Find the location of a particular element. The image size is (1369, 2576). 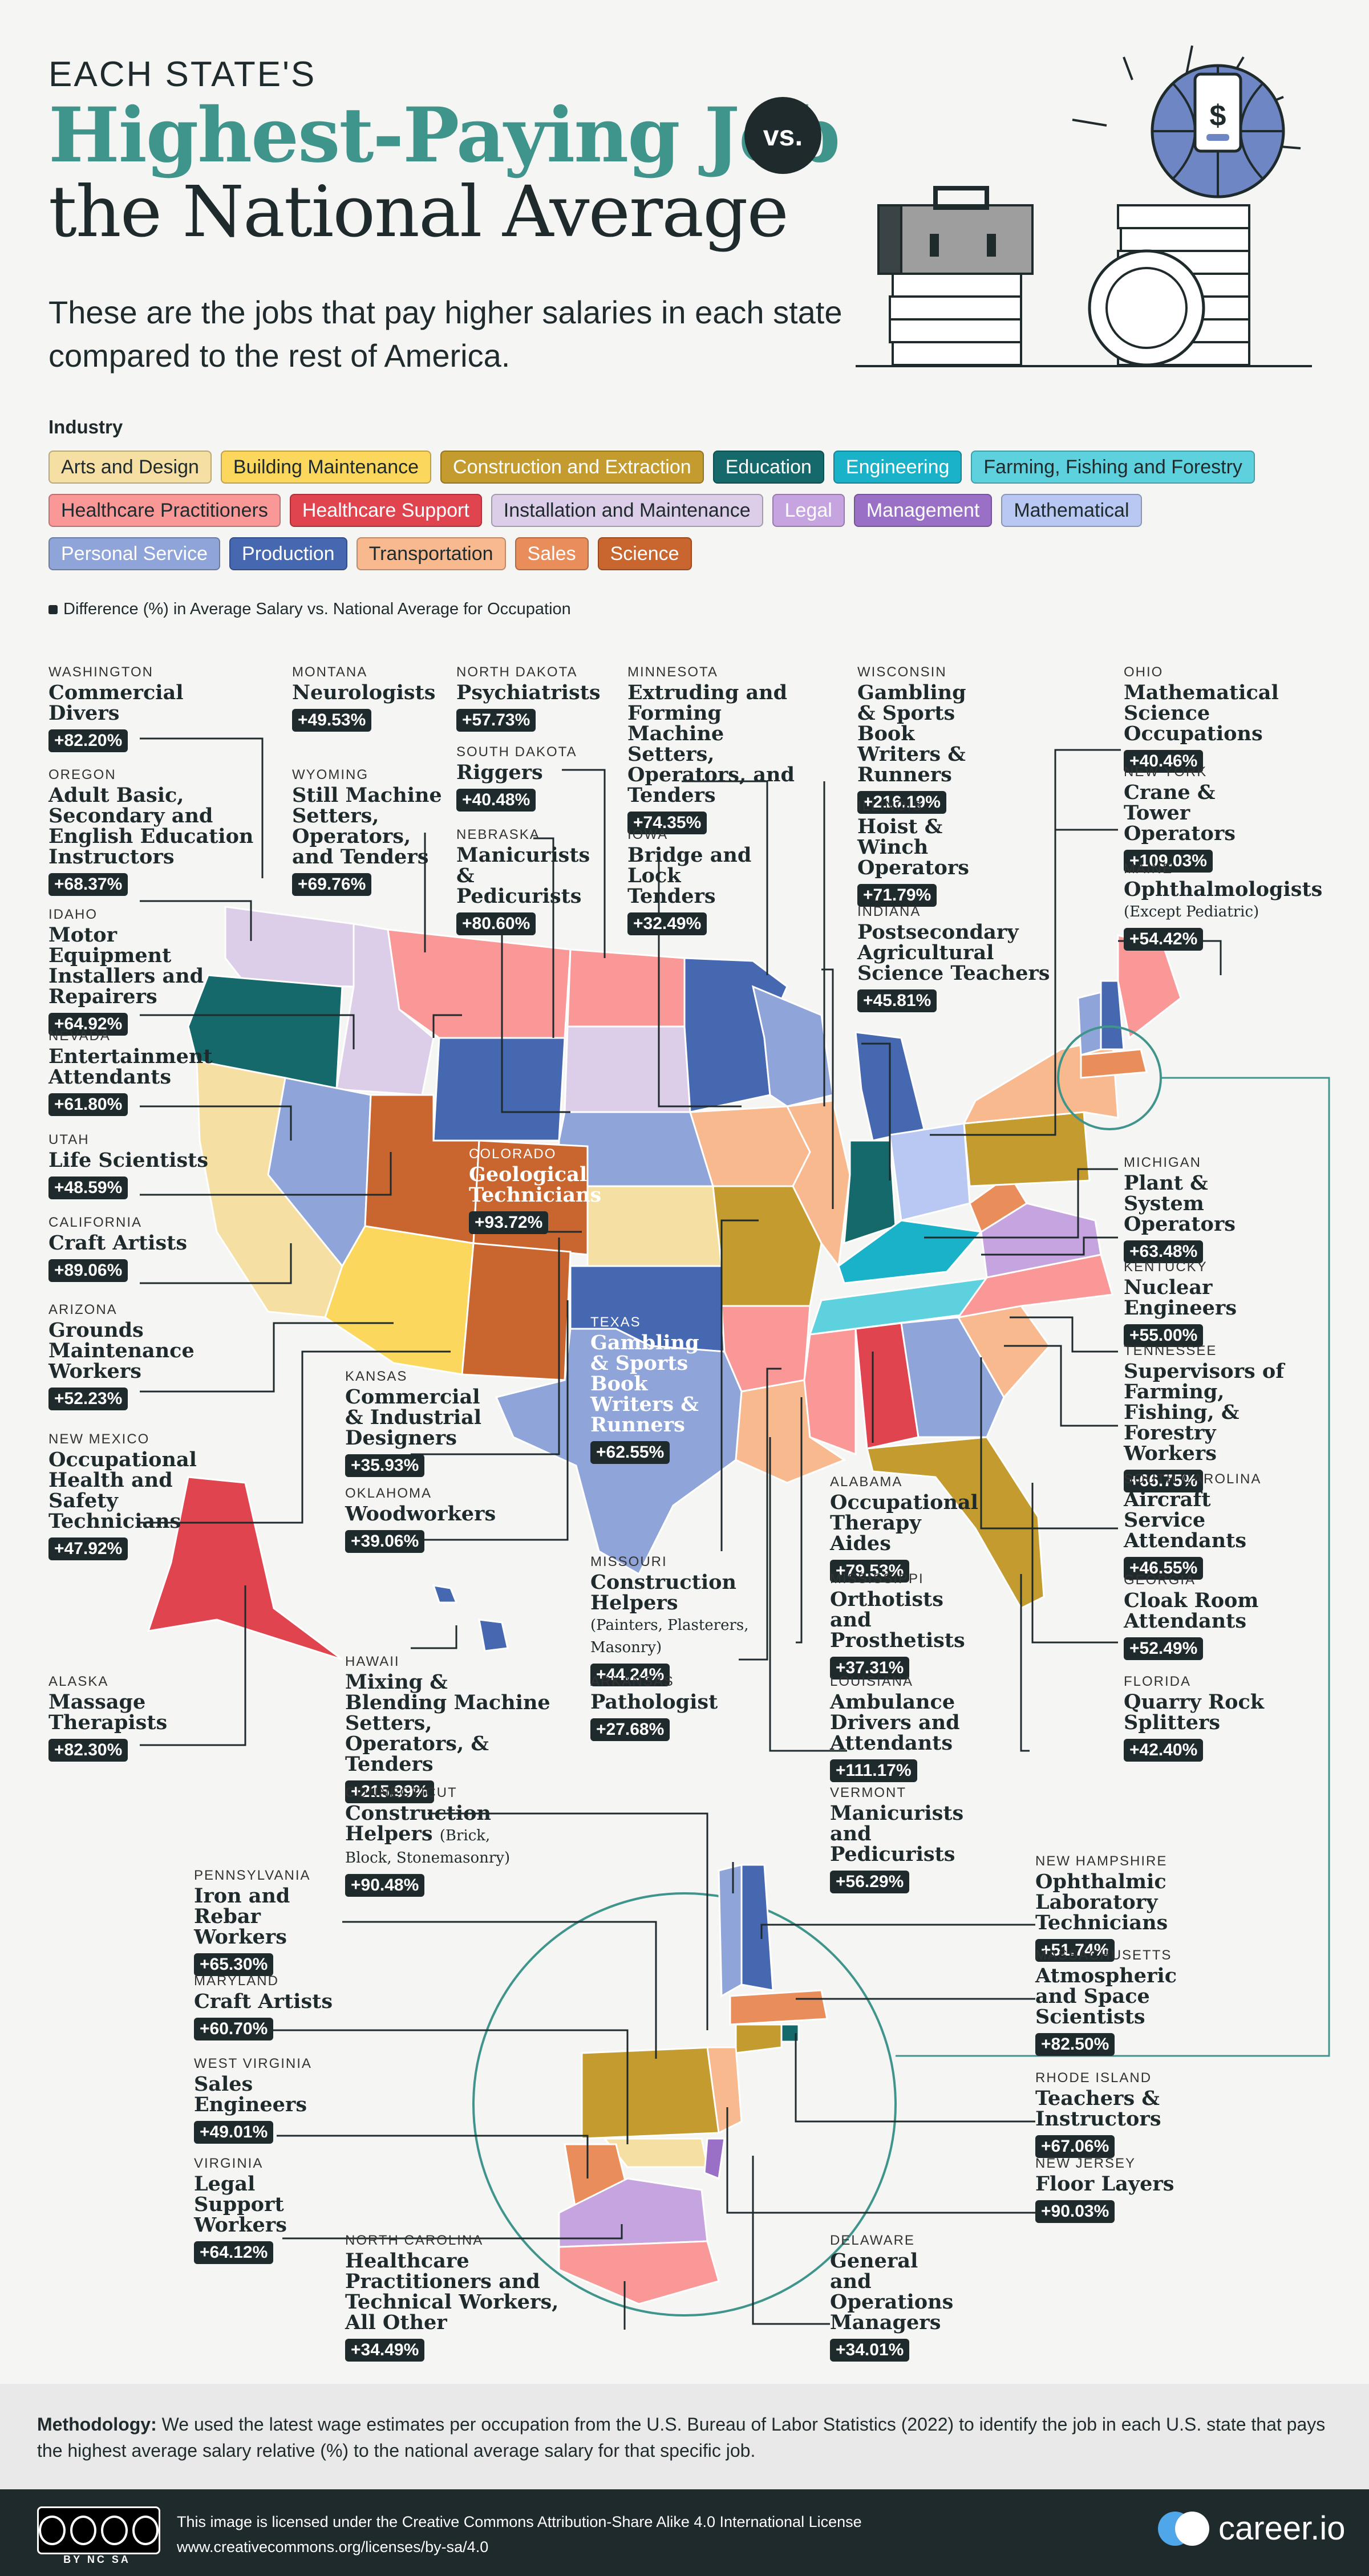

job-title: General and Operations Managers is located at coordinates (892, 2291).